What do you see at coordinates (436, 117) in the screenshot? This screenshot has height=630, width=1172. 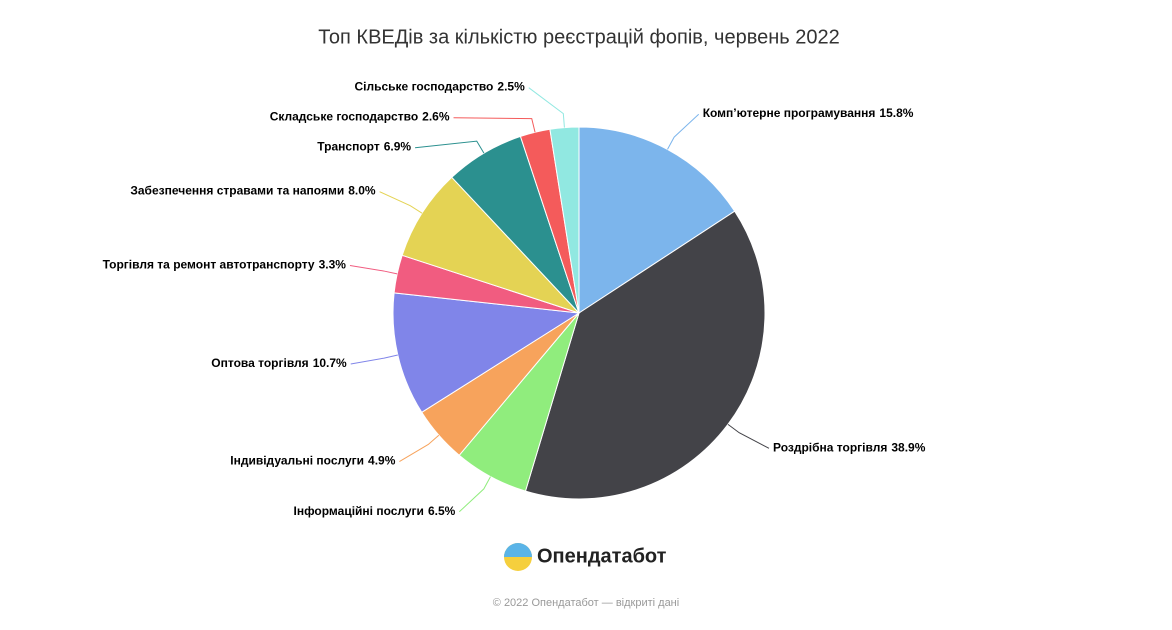 I see `label-value: 2.6%` at bounding box center [436, 117].